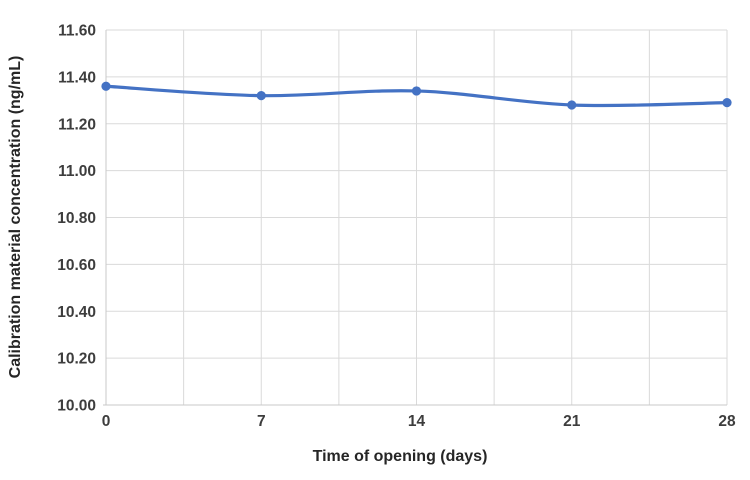 The image size is (750, 480). Describe the element at coordinates (76, 406) in the screenshot. I see `y-tick-label: 10.00` at that location.